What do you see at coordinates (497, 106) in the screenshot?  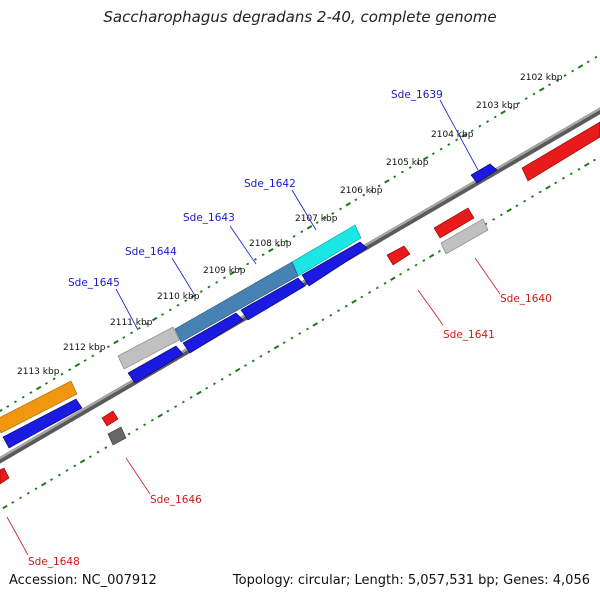 I see `kbp-label-2103: 2103 kbp` at bounding box center [497, 106].